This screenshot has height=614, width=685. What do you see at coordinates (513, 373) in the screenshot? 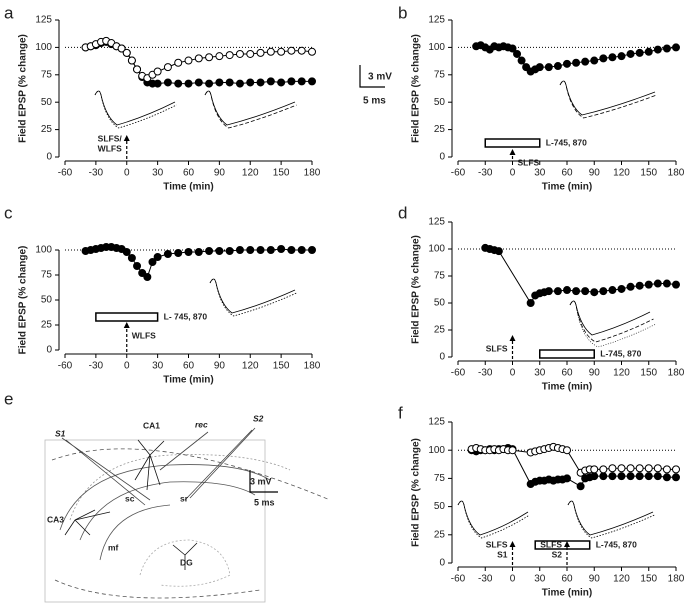
I see `x-tick-label: 0` at bounding box center [513, 373].